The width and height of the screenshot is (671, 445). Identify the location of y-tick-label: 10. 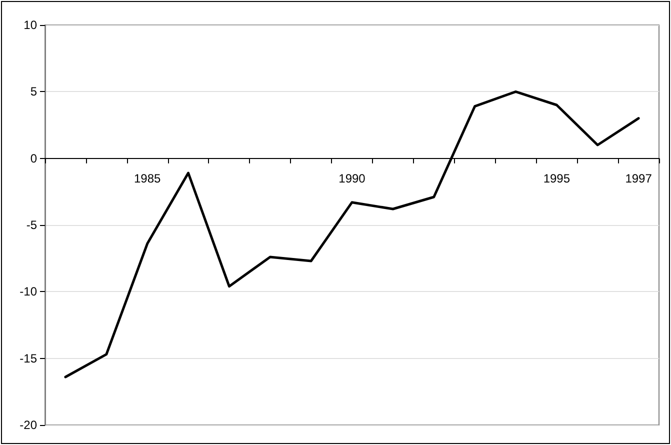
(31, 25).